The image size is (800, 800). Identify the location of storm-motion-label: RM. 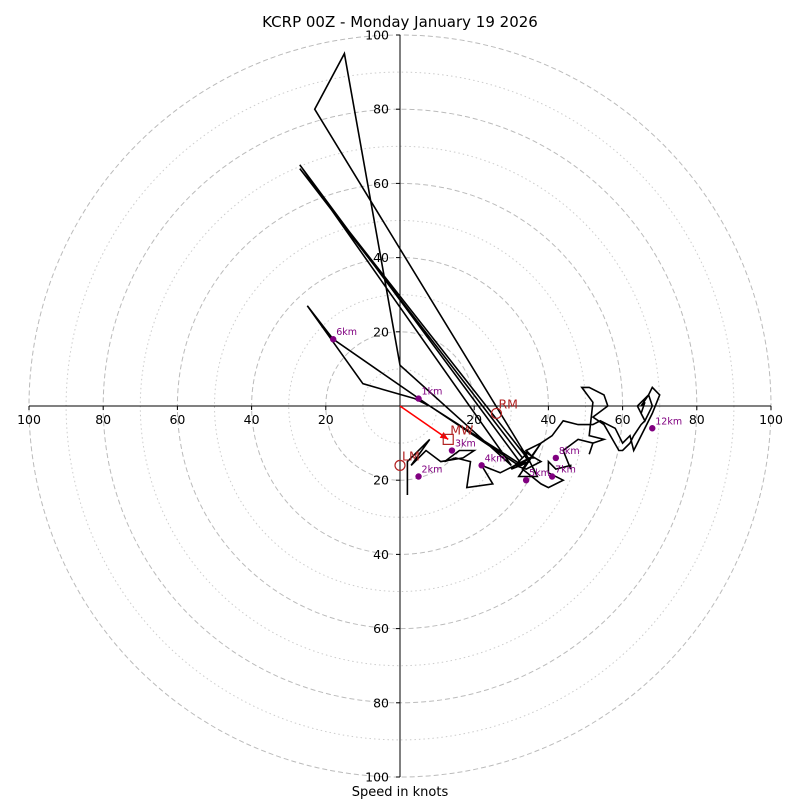
(507, 403).